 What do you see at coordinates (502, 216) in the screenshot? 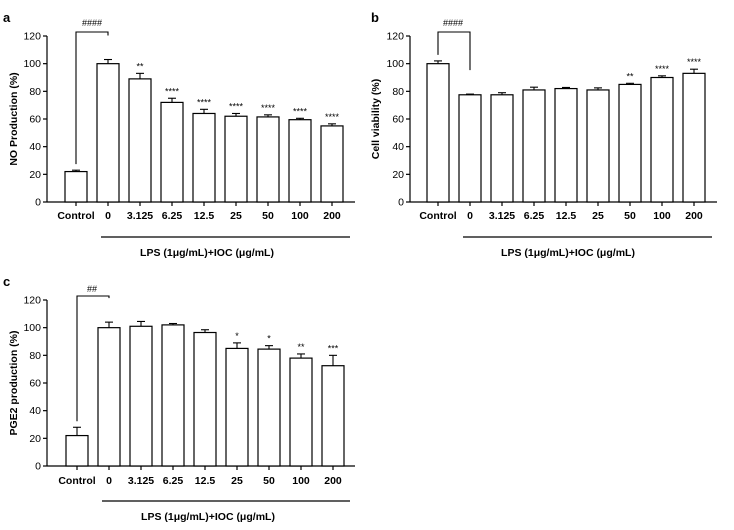
I see `panel-b-category-label: 3.125` at bounding box center [502, 216].